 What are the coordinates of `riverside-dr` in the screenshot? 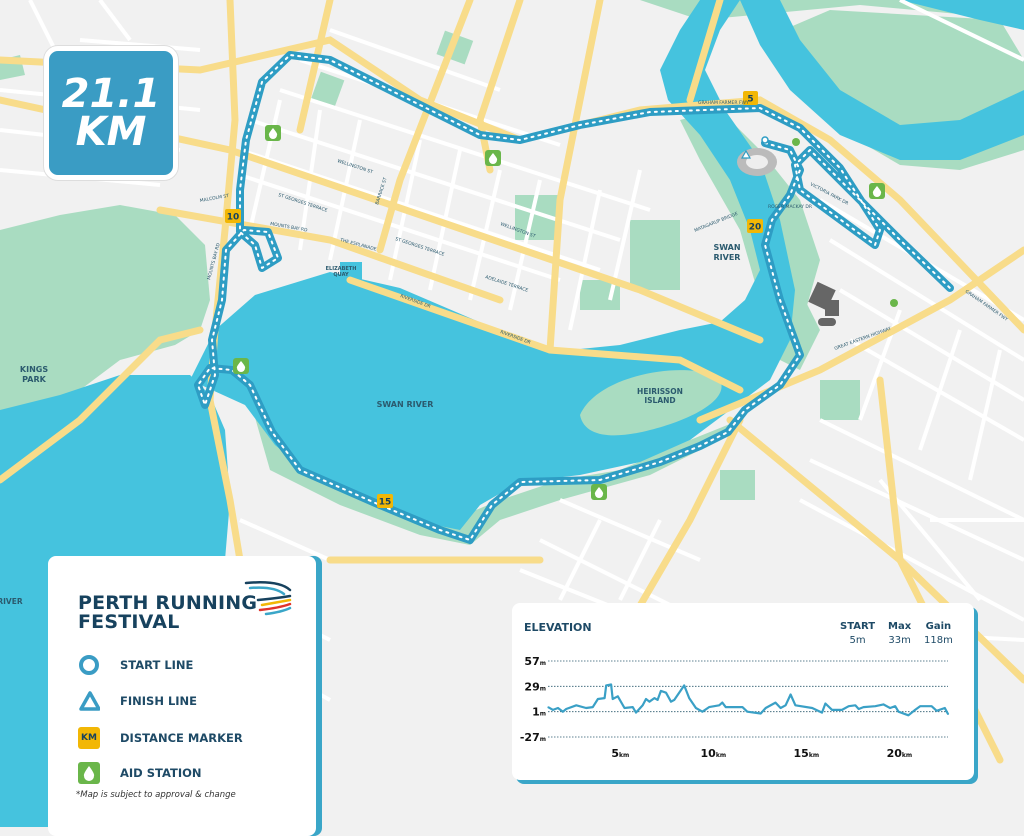 It's located at (545, 335).